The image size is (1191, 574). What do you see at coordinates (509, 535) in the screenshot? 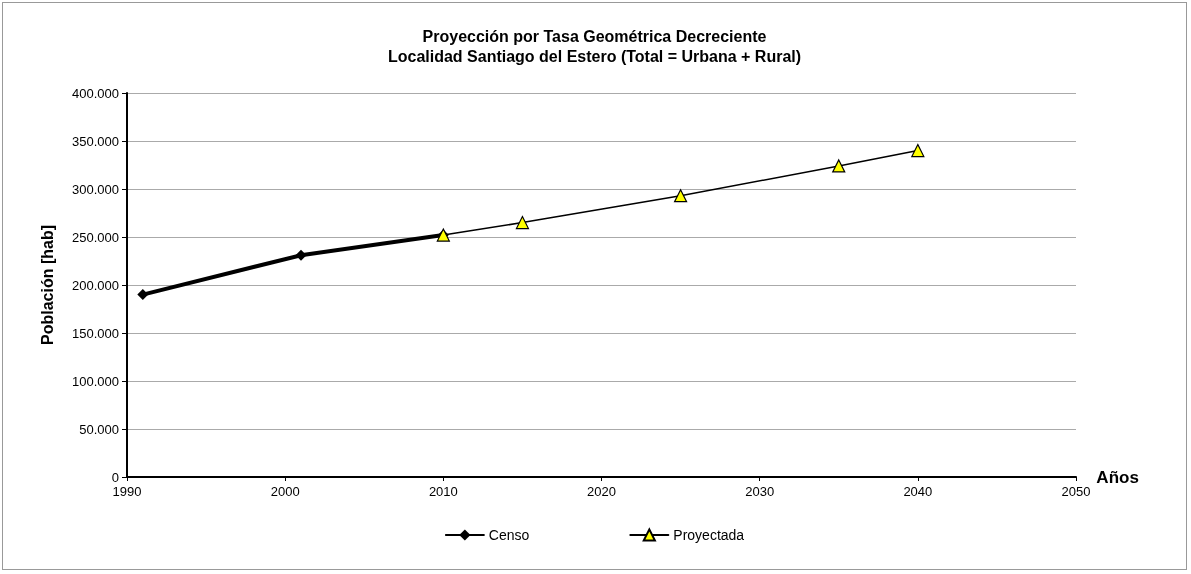
I see `legend-label: Censo` at bounding box center [509, 535].